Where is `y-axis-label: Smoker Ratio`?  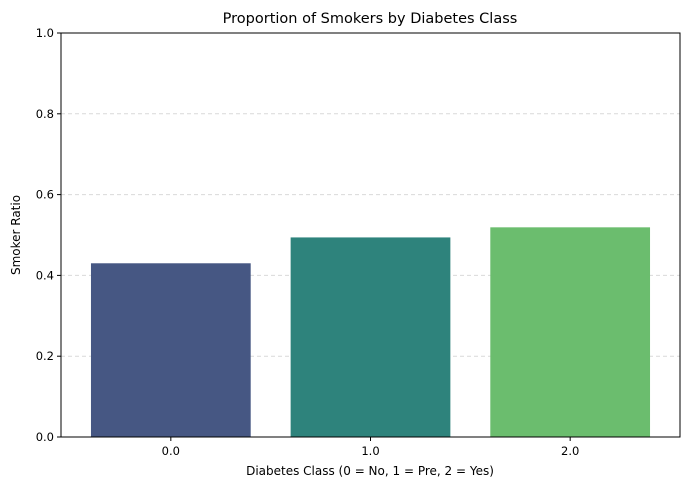 y-axis-label: Smoker Ratio is located at coordinates (16, 235).